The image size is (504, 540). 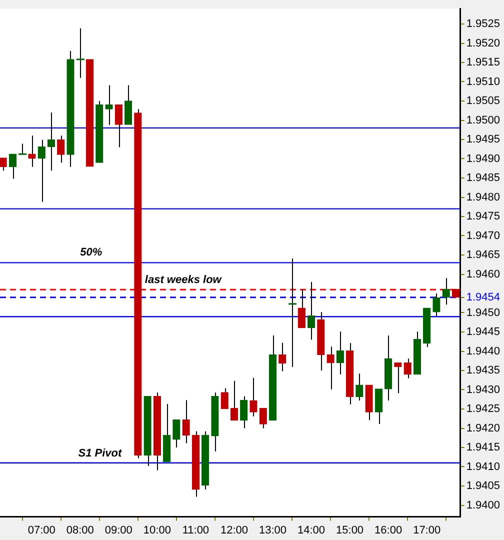 What do you see at coordinates (42, 530) in the screenshot?
I see `x-tick-label: 07:00` at bounding box center [42, 530].